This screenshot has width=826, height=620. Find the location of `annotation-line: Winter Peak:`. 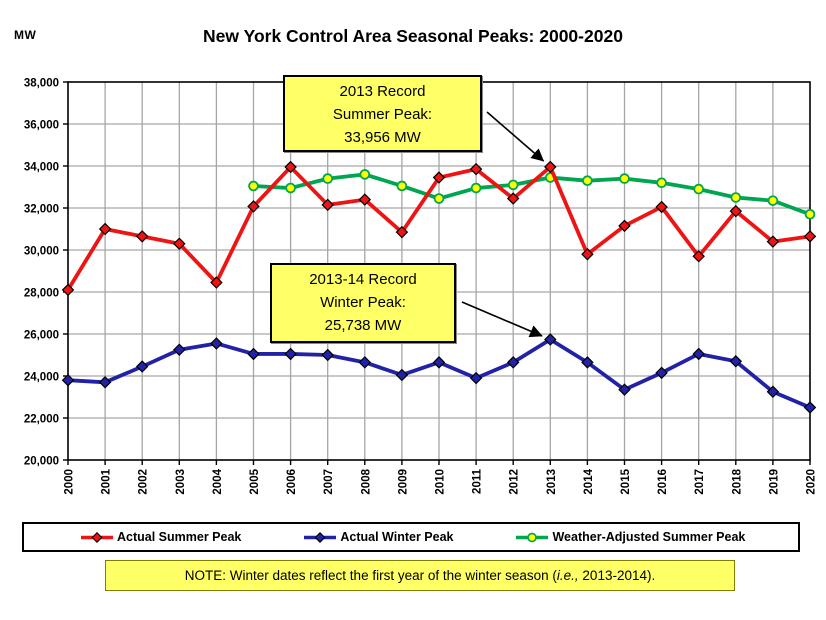

annotation-line: Winter Peak: is located at coordinates (363, 302).